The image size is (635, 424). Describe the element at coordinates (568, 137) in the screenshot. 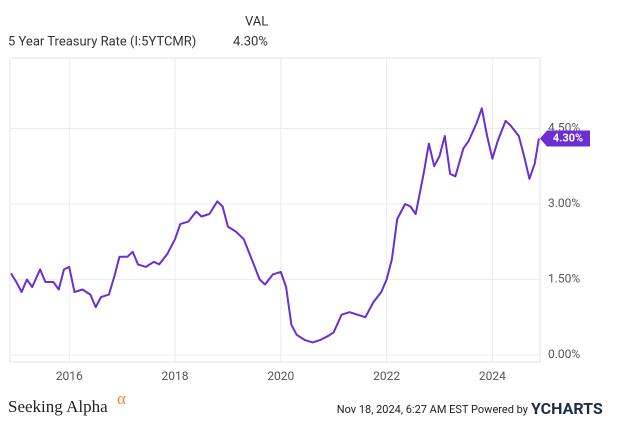

I see `value-flag-label: 4.30%` at that location.